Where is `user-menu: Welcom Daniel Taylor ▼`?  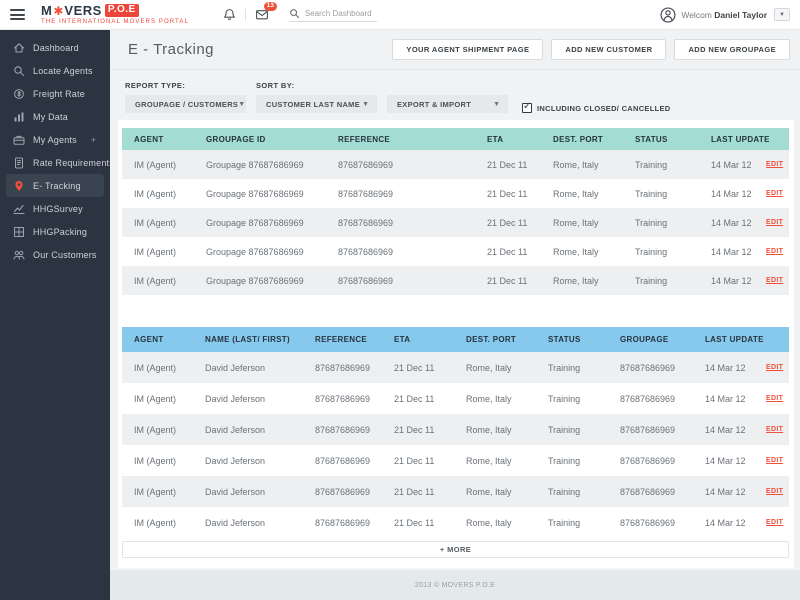
user-menu: Welcom Daniel Taylor ▼ is located at coordinates (725, 14).